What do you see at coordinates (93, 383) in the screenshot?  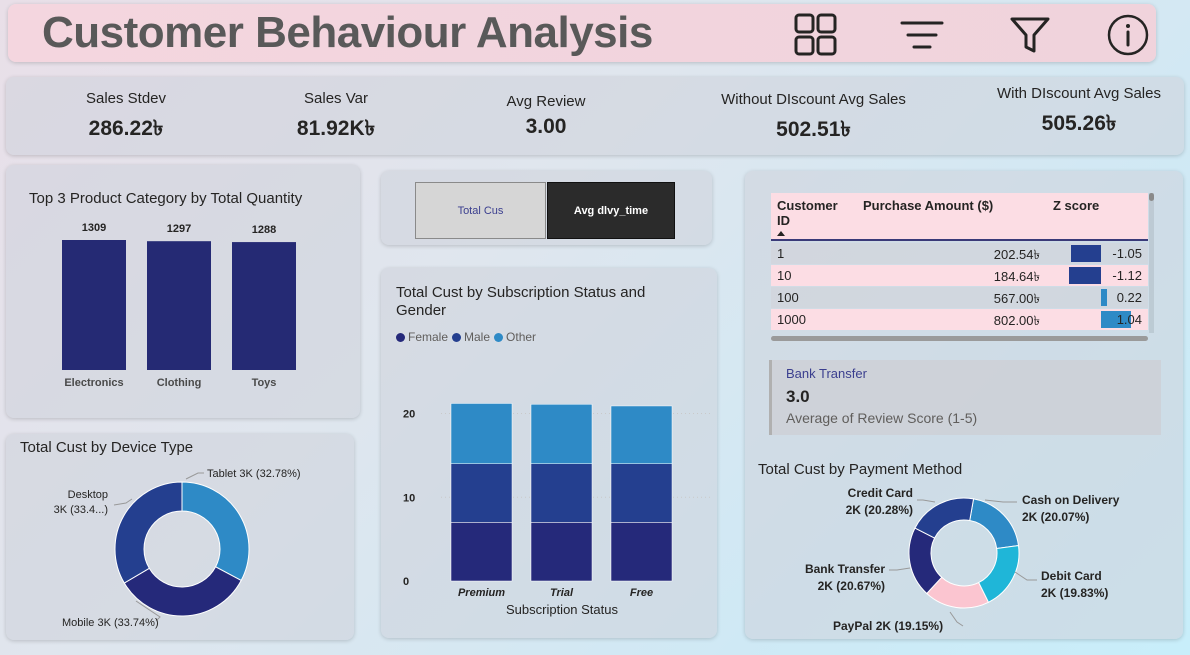 I see `category-label: Electronics` at bounding box center [93, 383].